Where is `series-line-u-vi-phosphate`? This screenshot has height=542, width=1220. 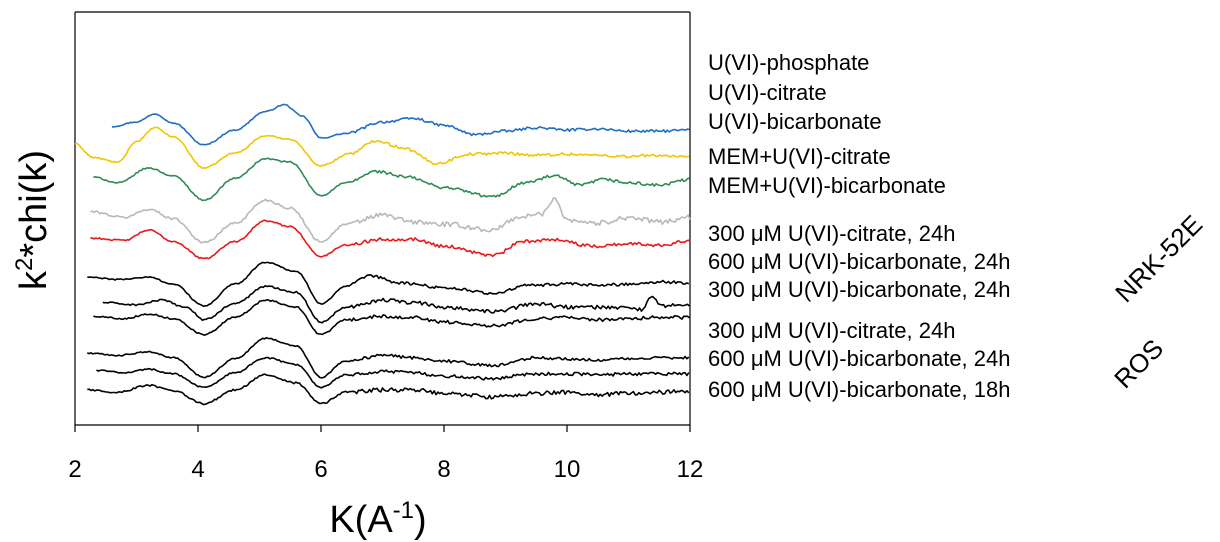
series-line-u-vi-phosphate is located at coordinates (400, 124).